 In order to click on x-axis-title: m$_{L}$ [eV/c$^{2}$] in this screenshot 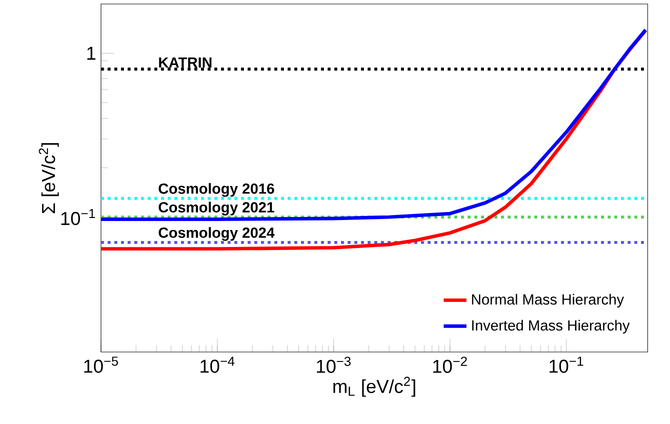, I will do `click(374, 386)`.